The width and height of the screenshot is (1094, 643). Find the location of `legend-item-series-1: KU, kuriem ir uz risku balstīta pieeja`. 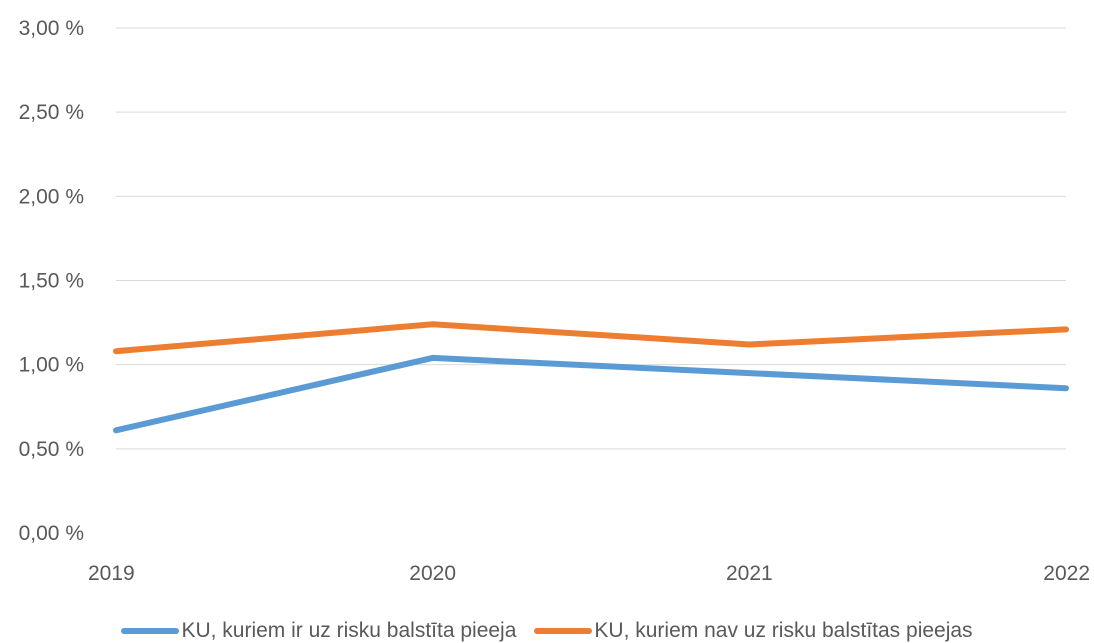

legend-item-series-1: KU, kuriem ir uz risku balstīta pieeja is located at coordinates (318, 631).